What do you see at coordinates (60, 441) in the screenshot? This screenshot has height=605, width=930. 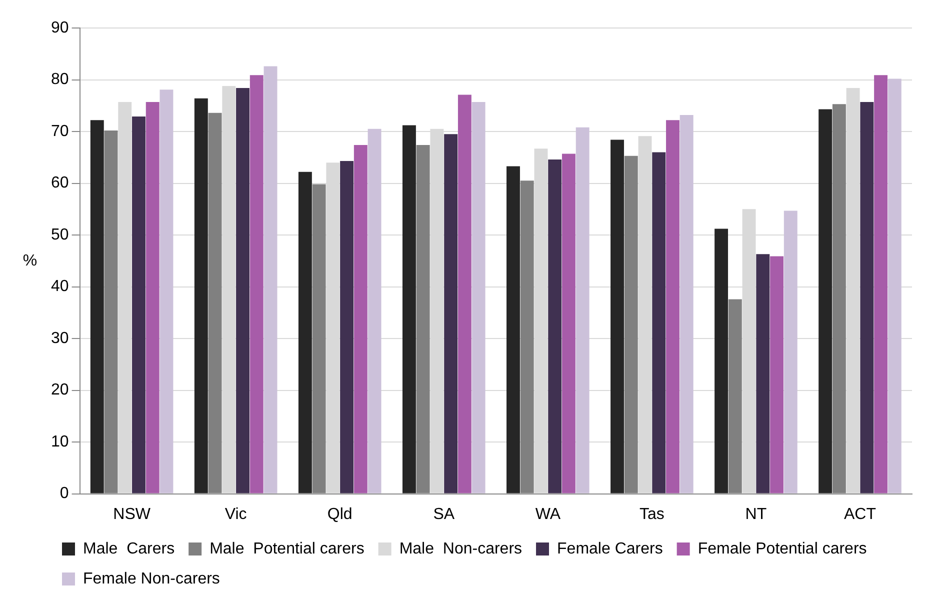 I see `y-tick-label: 10` at bounding box center [60, 441].